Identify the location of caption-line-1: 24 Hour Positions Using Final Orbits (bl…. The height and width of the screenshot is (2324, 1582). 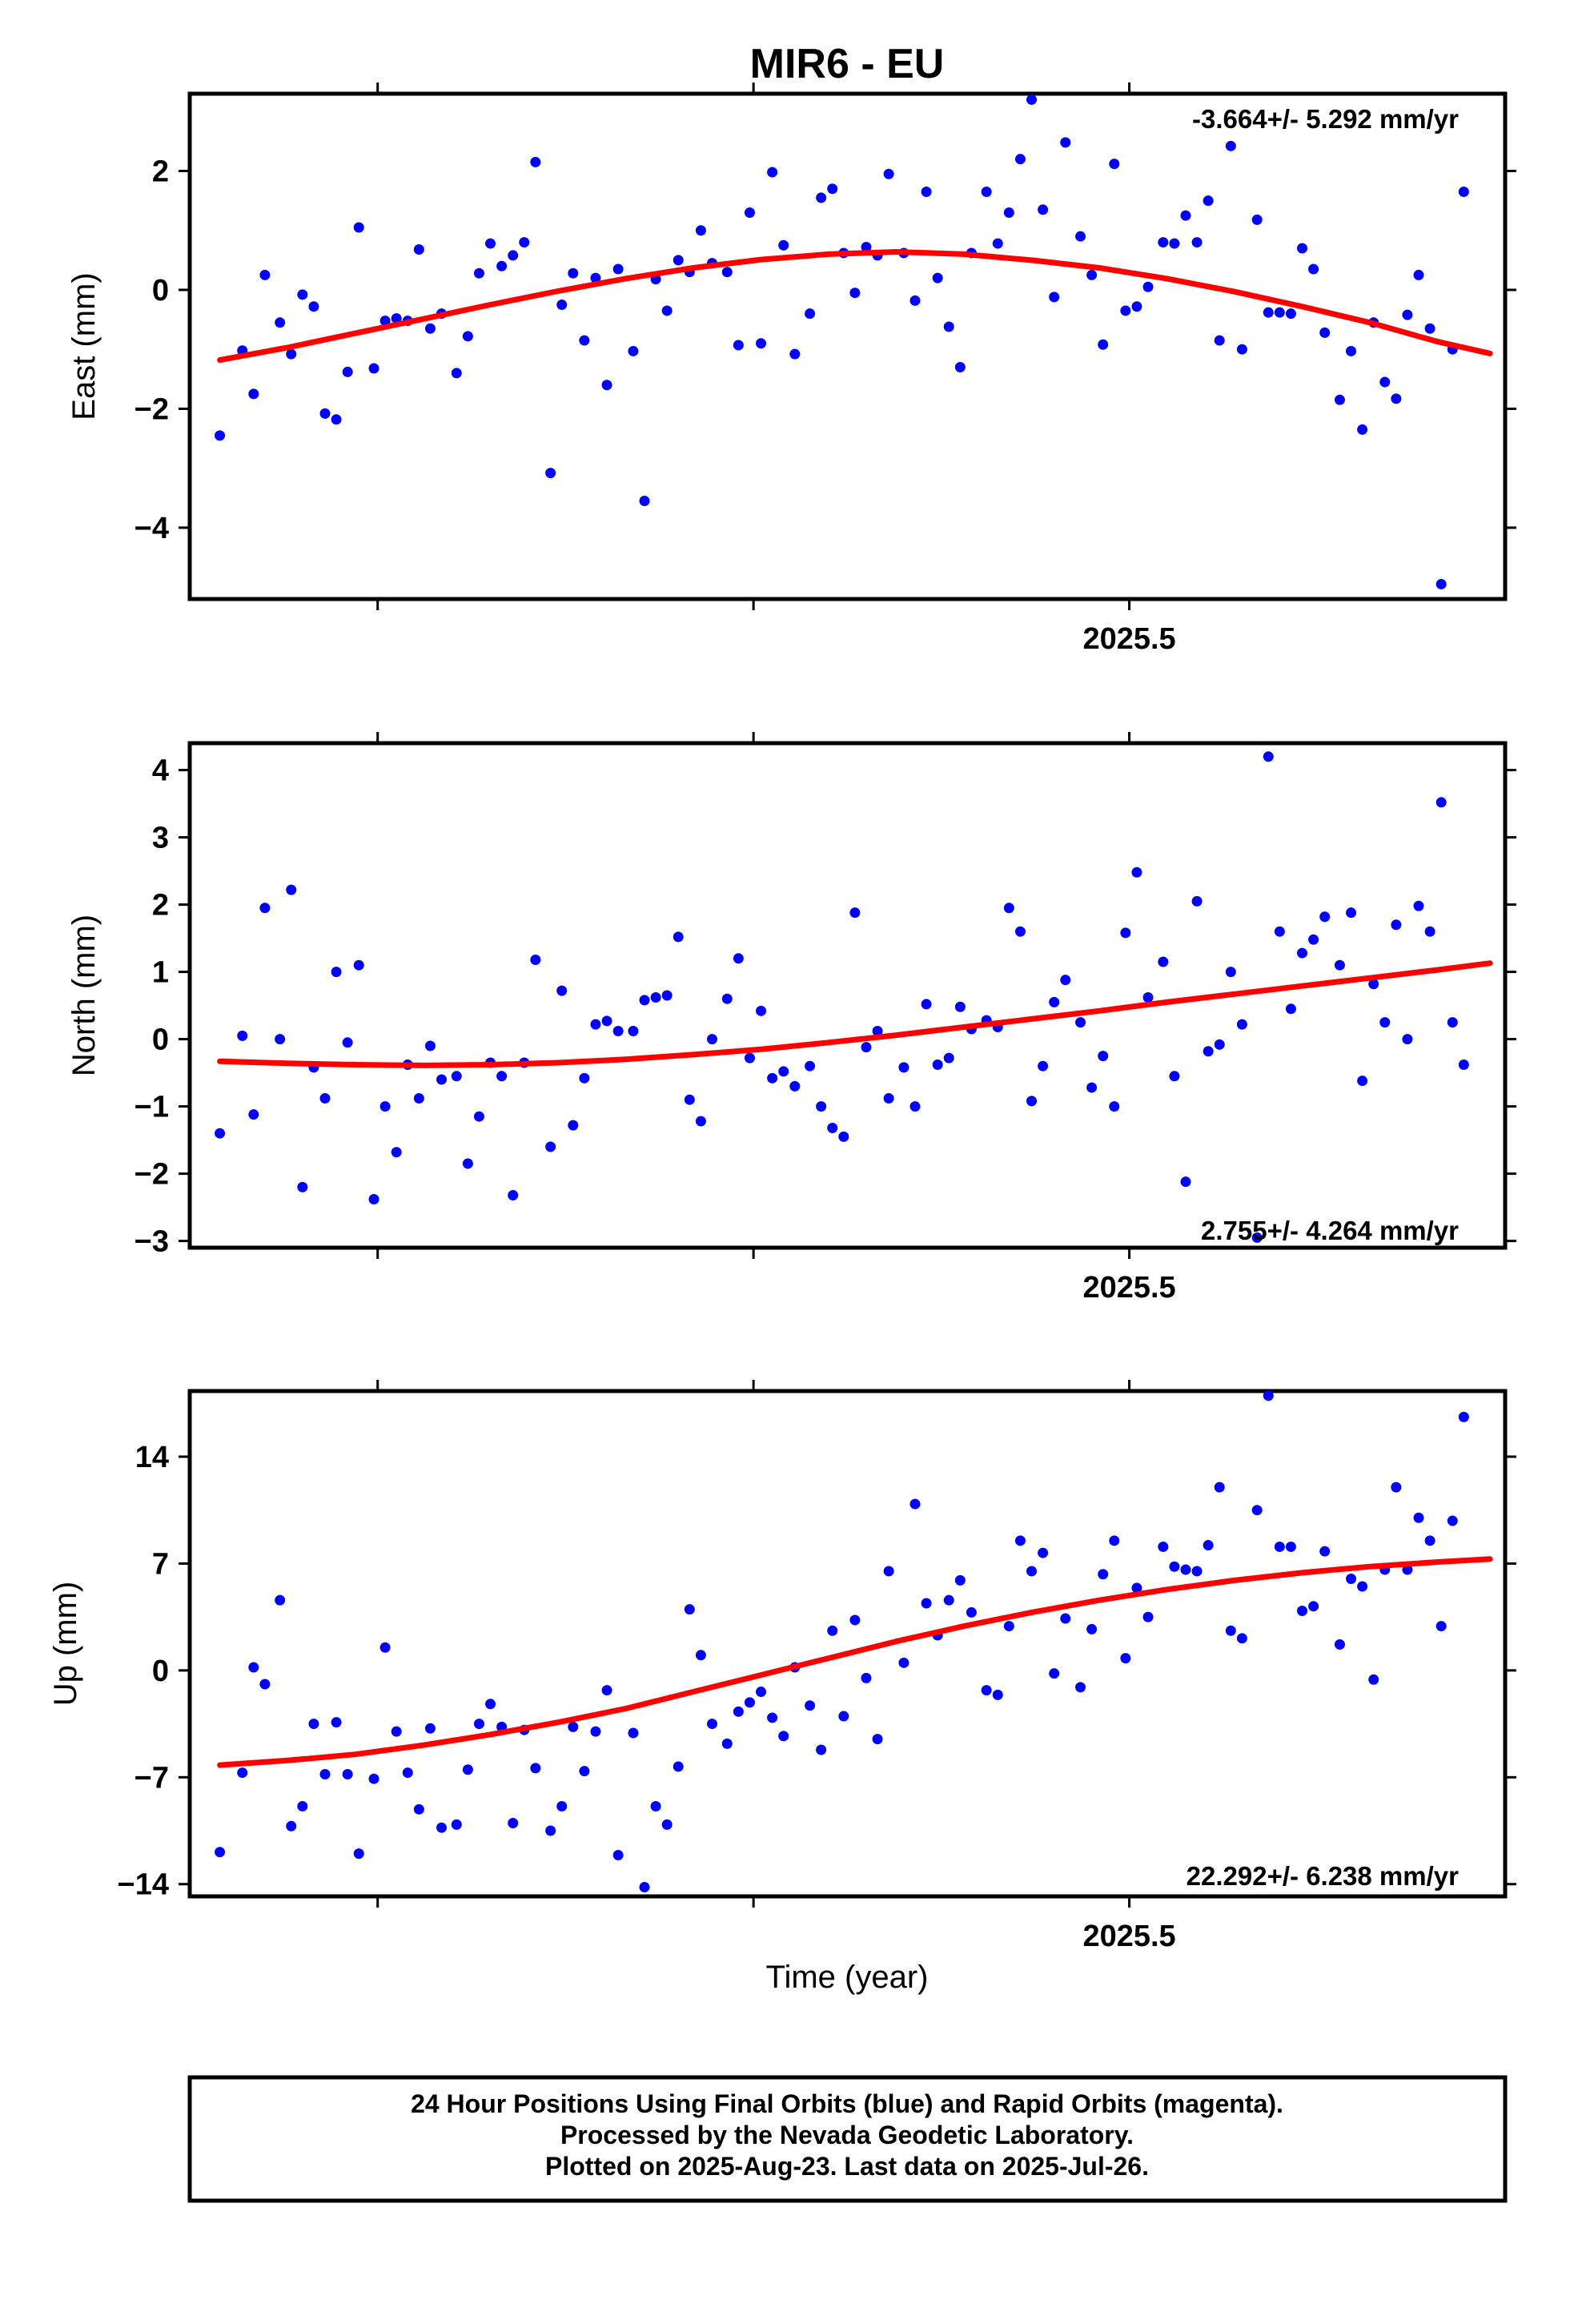
(847, 2103).